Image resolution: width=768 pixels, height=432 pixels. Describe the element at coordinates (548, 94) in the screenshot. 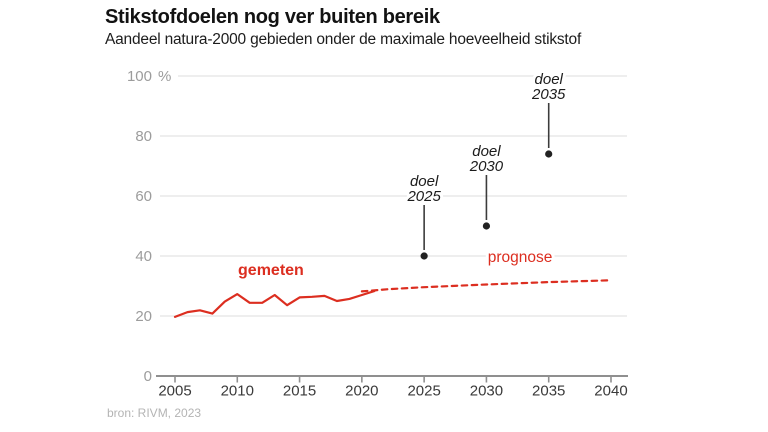

I see `goal-label-line2-2035: 2035` at that location.